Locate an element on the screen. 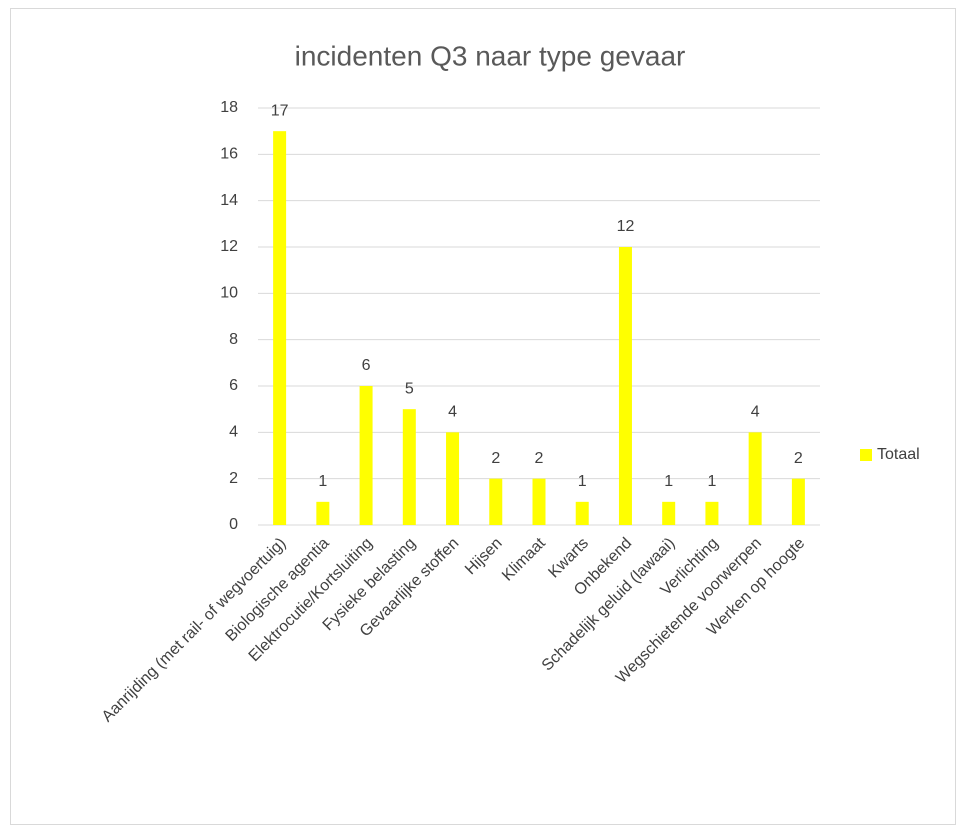  y-tick-label: 10 is located at coordinates (229, 293).